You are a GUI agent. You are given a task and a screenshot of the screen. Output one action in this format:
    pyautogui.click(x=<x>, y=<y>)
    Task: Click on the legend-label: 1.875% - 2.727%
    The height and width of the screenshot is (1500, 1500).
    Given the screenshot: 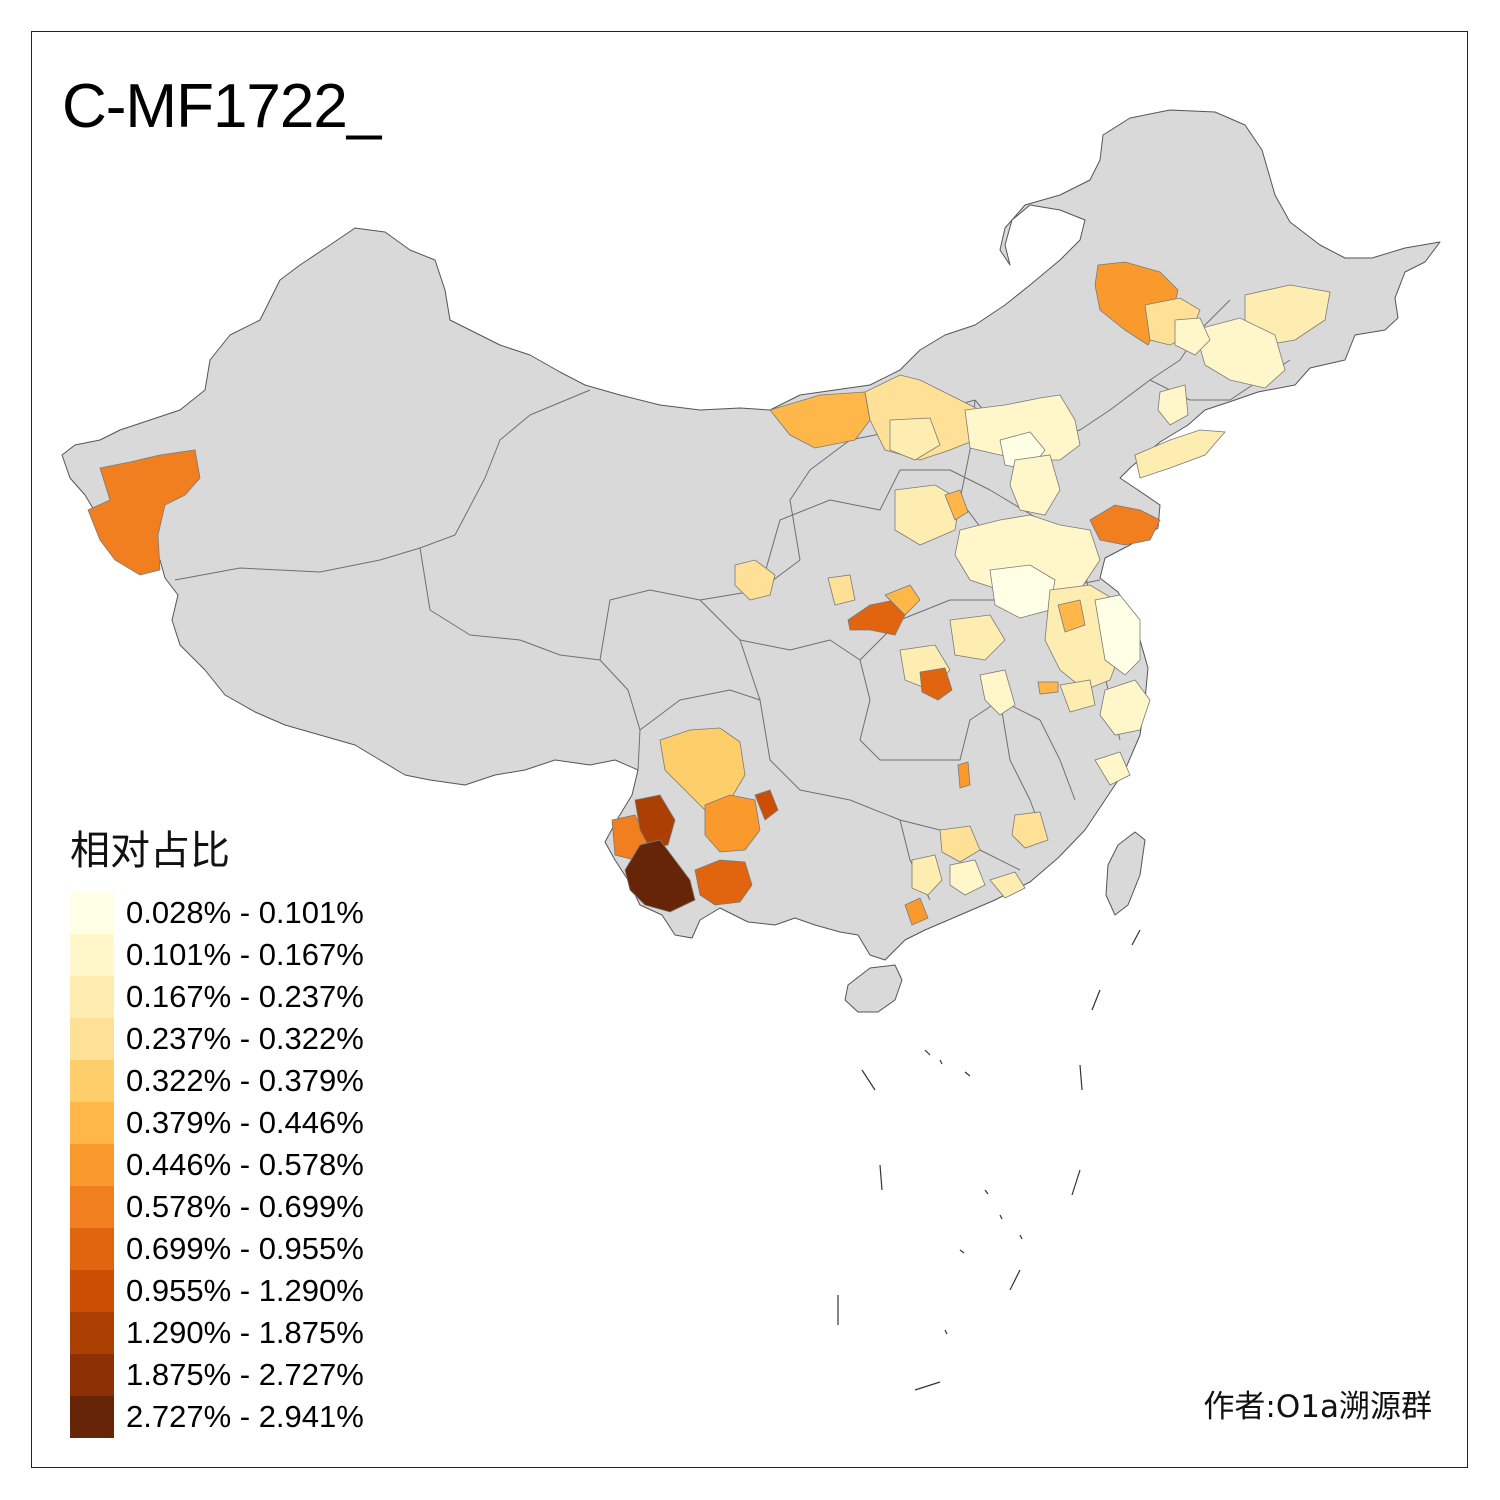 What is the action you would take?
    pyautogui.click(x=245, y=1374)
    